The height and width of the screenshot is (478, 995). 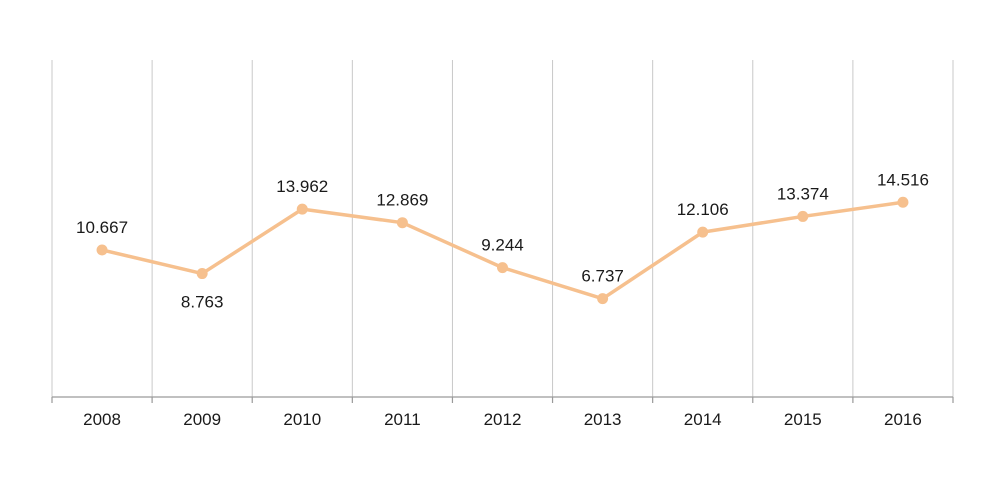 I want to click on data-label: 13.962, so click(x=302, y=186).